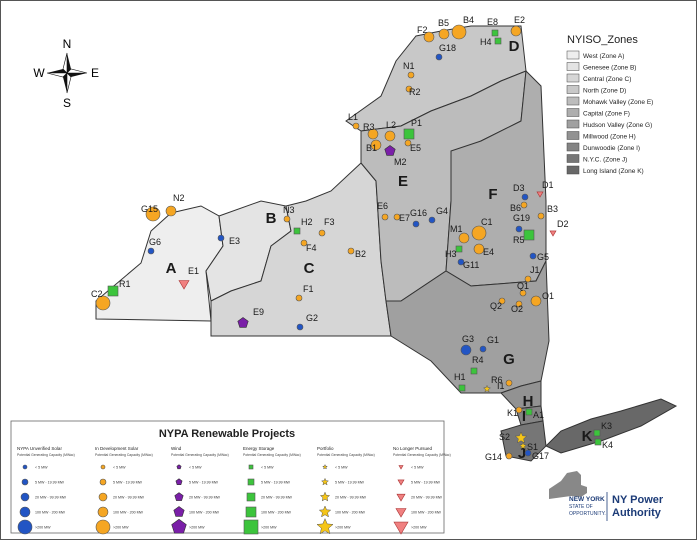  What do you see at coordinates (637, 513) in the screenshot?
I see `brand-org2: Authority` at bounding box center [637, 513].